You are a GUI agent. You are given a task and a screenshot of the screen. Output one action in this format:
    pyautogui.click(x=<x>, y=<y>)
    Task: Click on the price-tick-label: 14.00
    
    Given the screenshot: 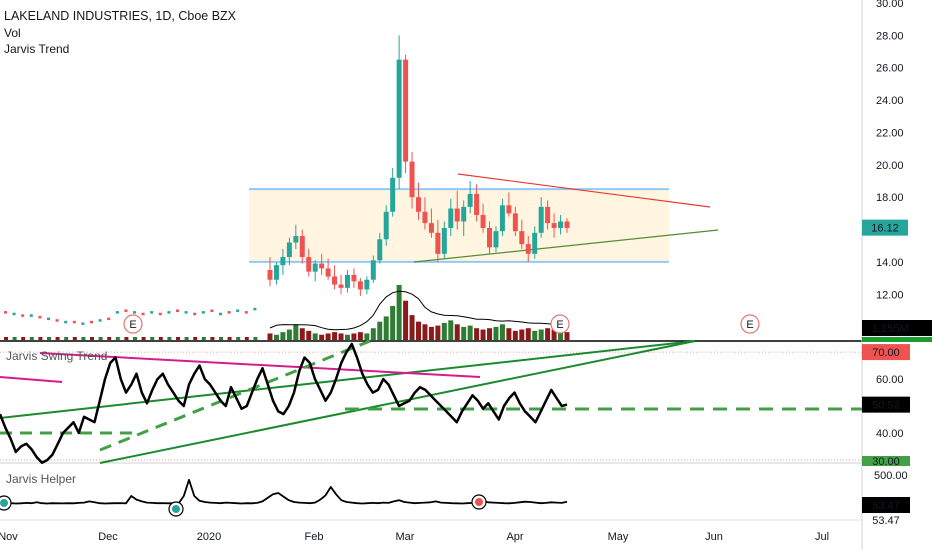 What is the action you would take?
    pyautogui.click(x=890, y=263)
    